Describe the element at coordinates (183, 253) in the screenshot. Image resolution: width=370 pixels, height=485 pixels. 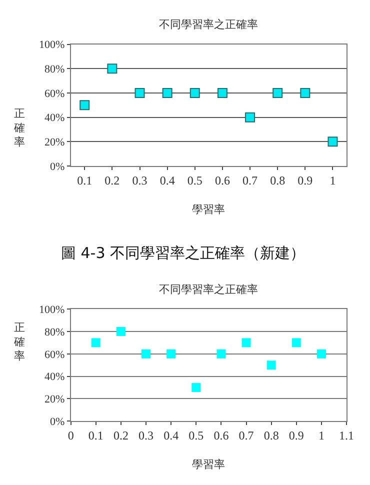
I see `caption: 圖 4-3 不同學習率之正確率（新建）` at that location.